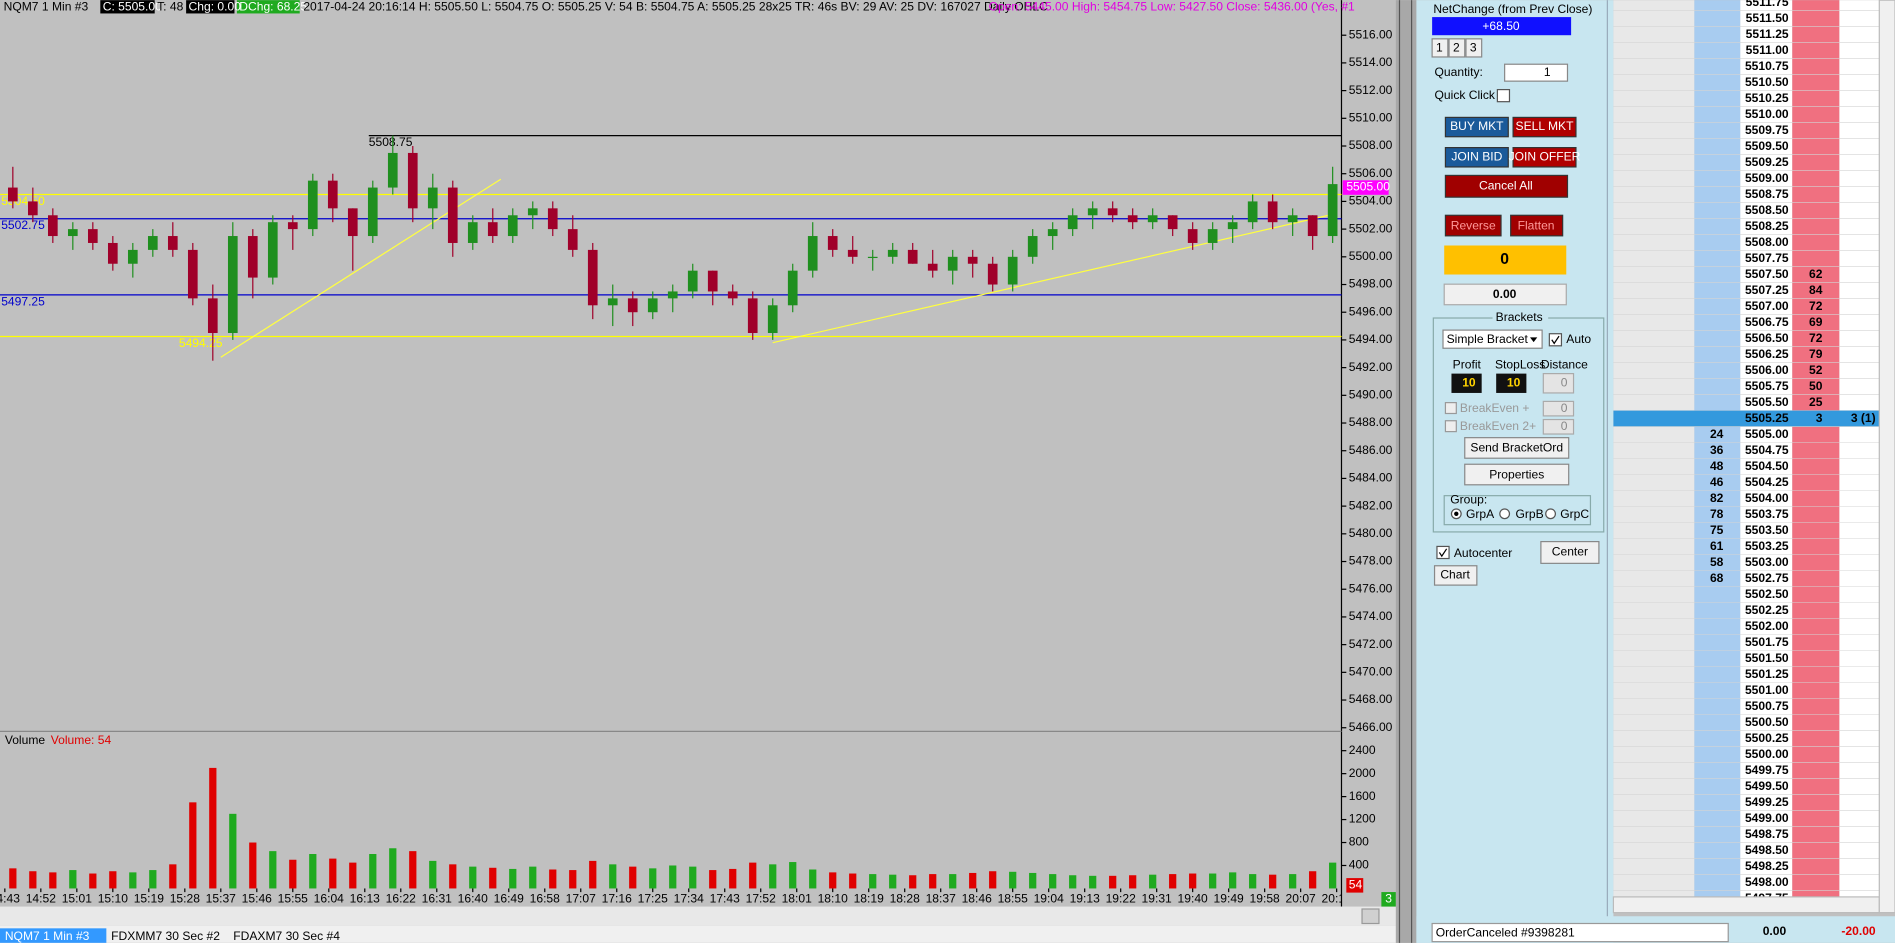  What do you see at coordinates (1564, 426) in the screenshot?
I see `breakeven2-value: 0` at bounding box center [1564, 426].